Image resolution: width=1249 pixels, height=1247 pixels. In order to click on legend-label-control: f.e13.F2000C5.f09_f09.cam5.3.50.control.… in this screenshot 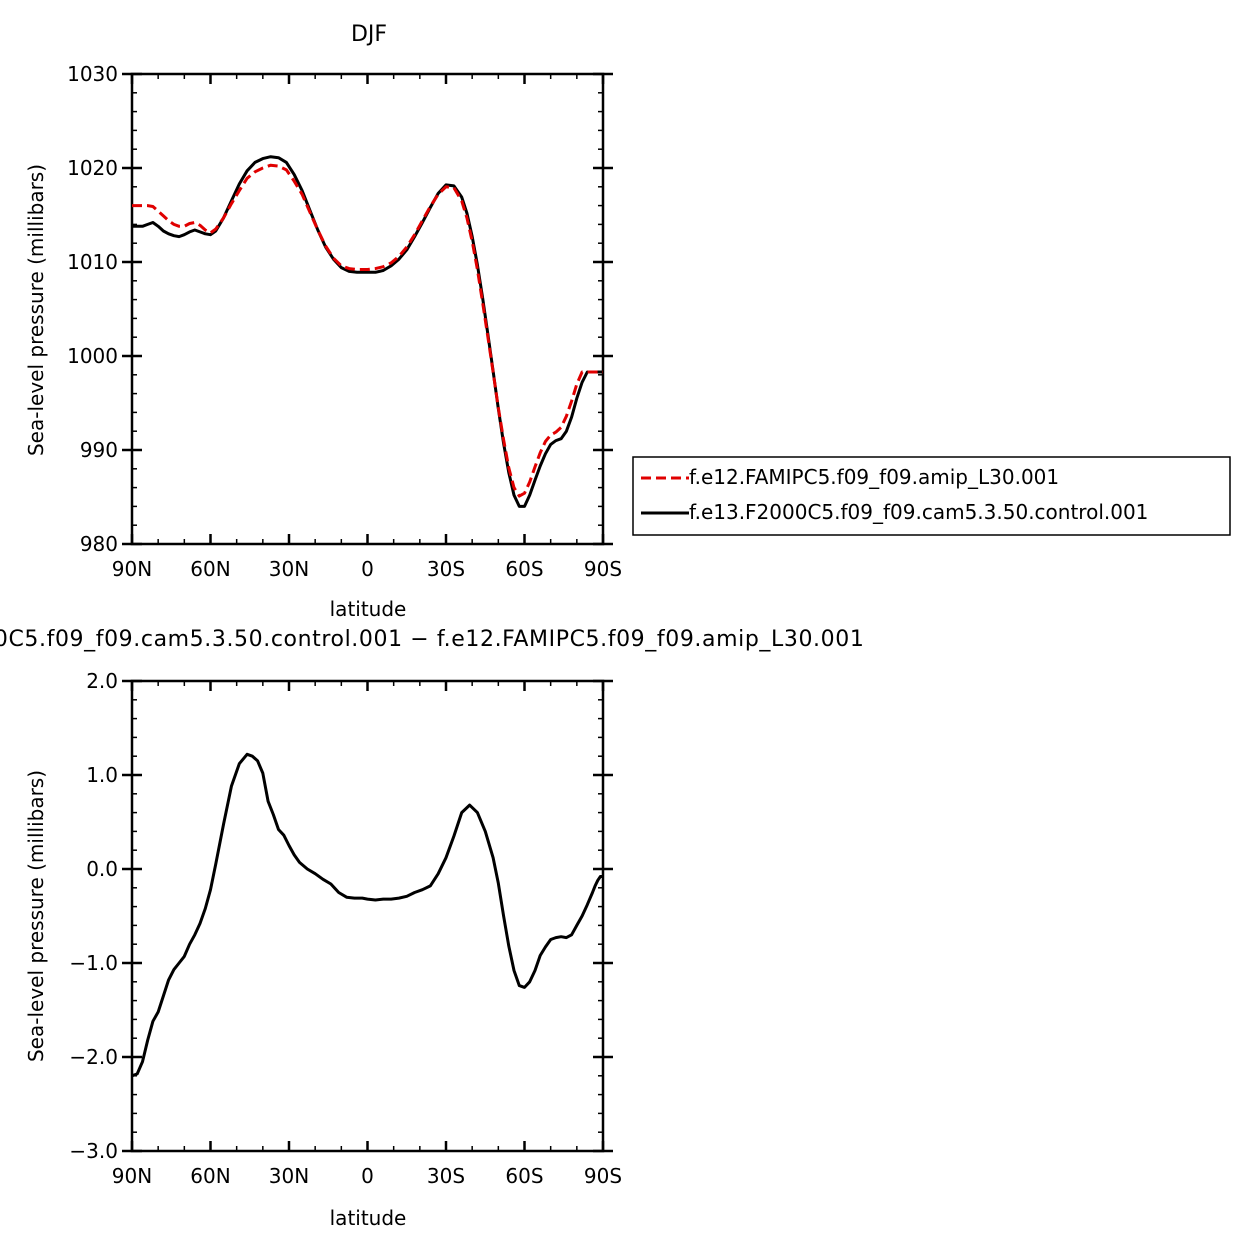, I will do `click(918, 512)`.